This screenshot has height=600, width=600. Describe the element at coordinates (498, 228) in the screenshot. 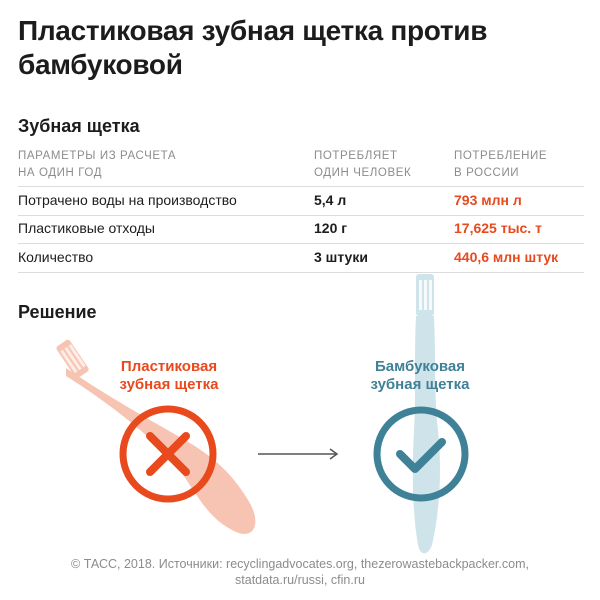

I see `row-russia-value: 17,625 тыс. т` at that location.